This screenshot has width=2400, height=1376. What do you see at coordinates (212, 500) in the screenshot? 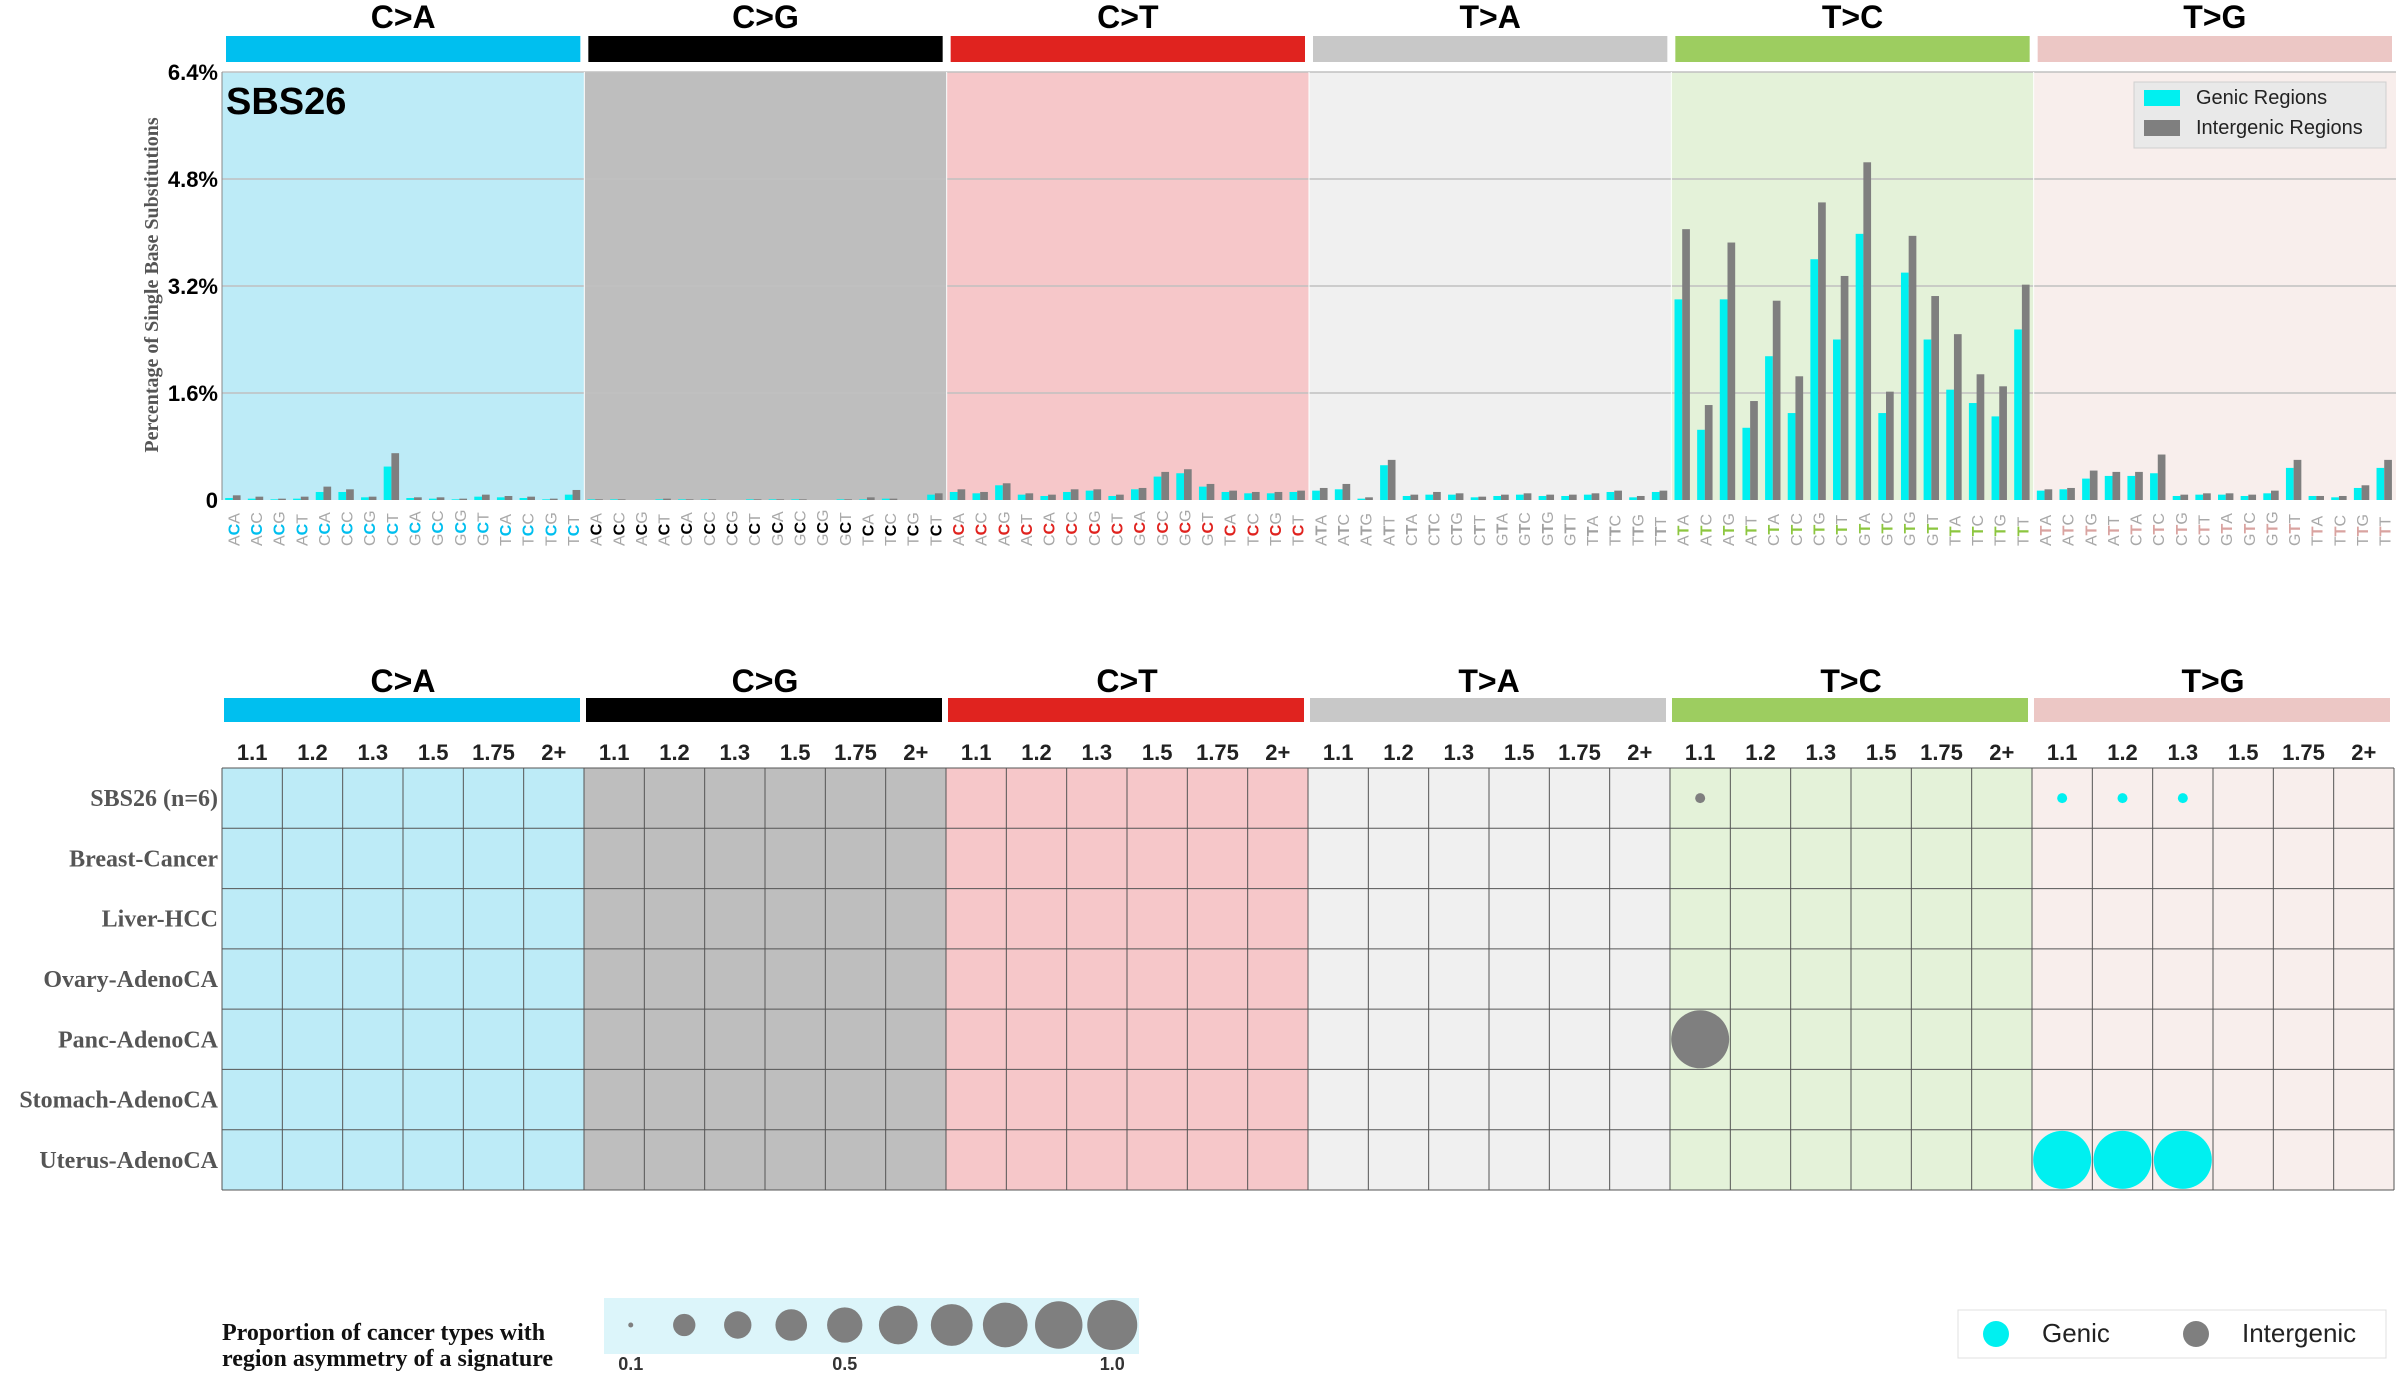
I see `y-tick-label: 0` at bounding box center [212, 500].